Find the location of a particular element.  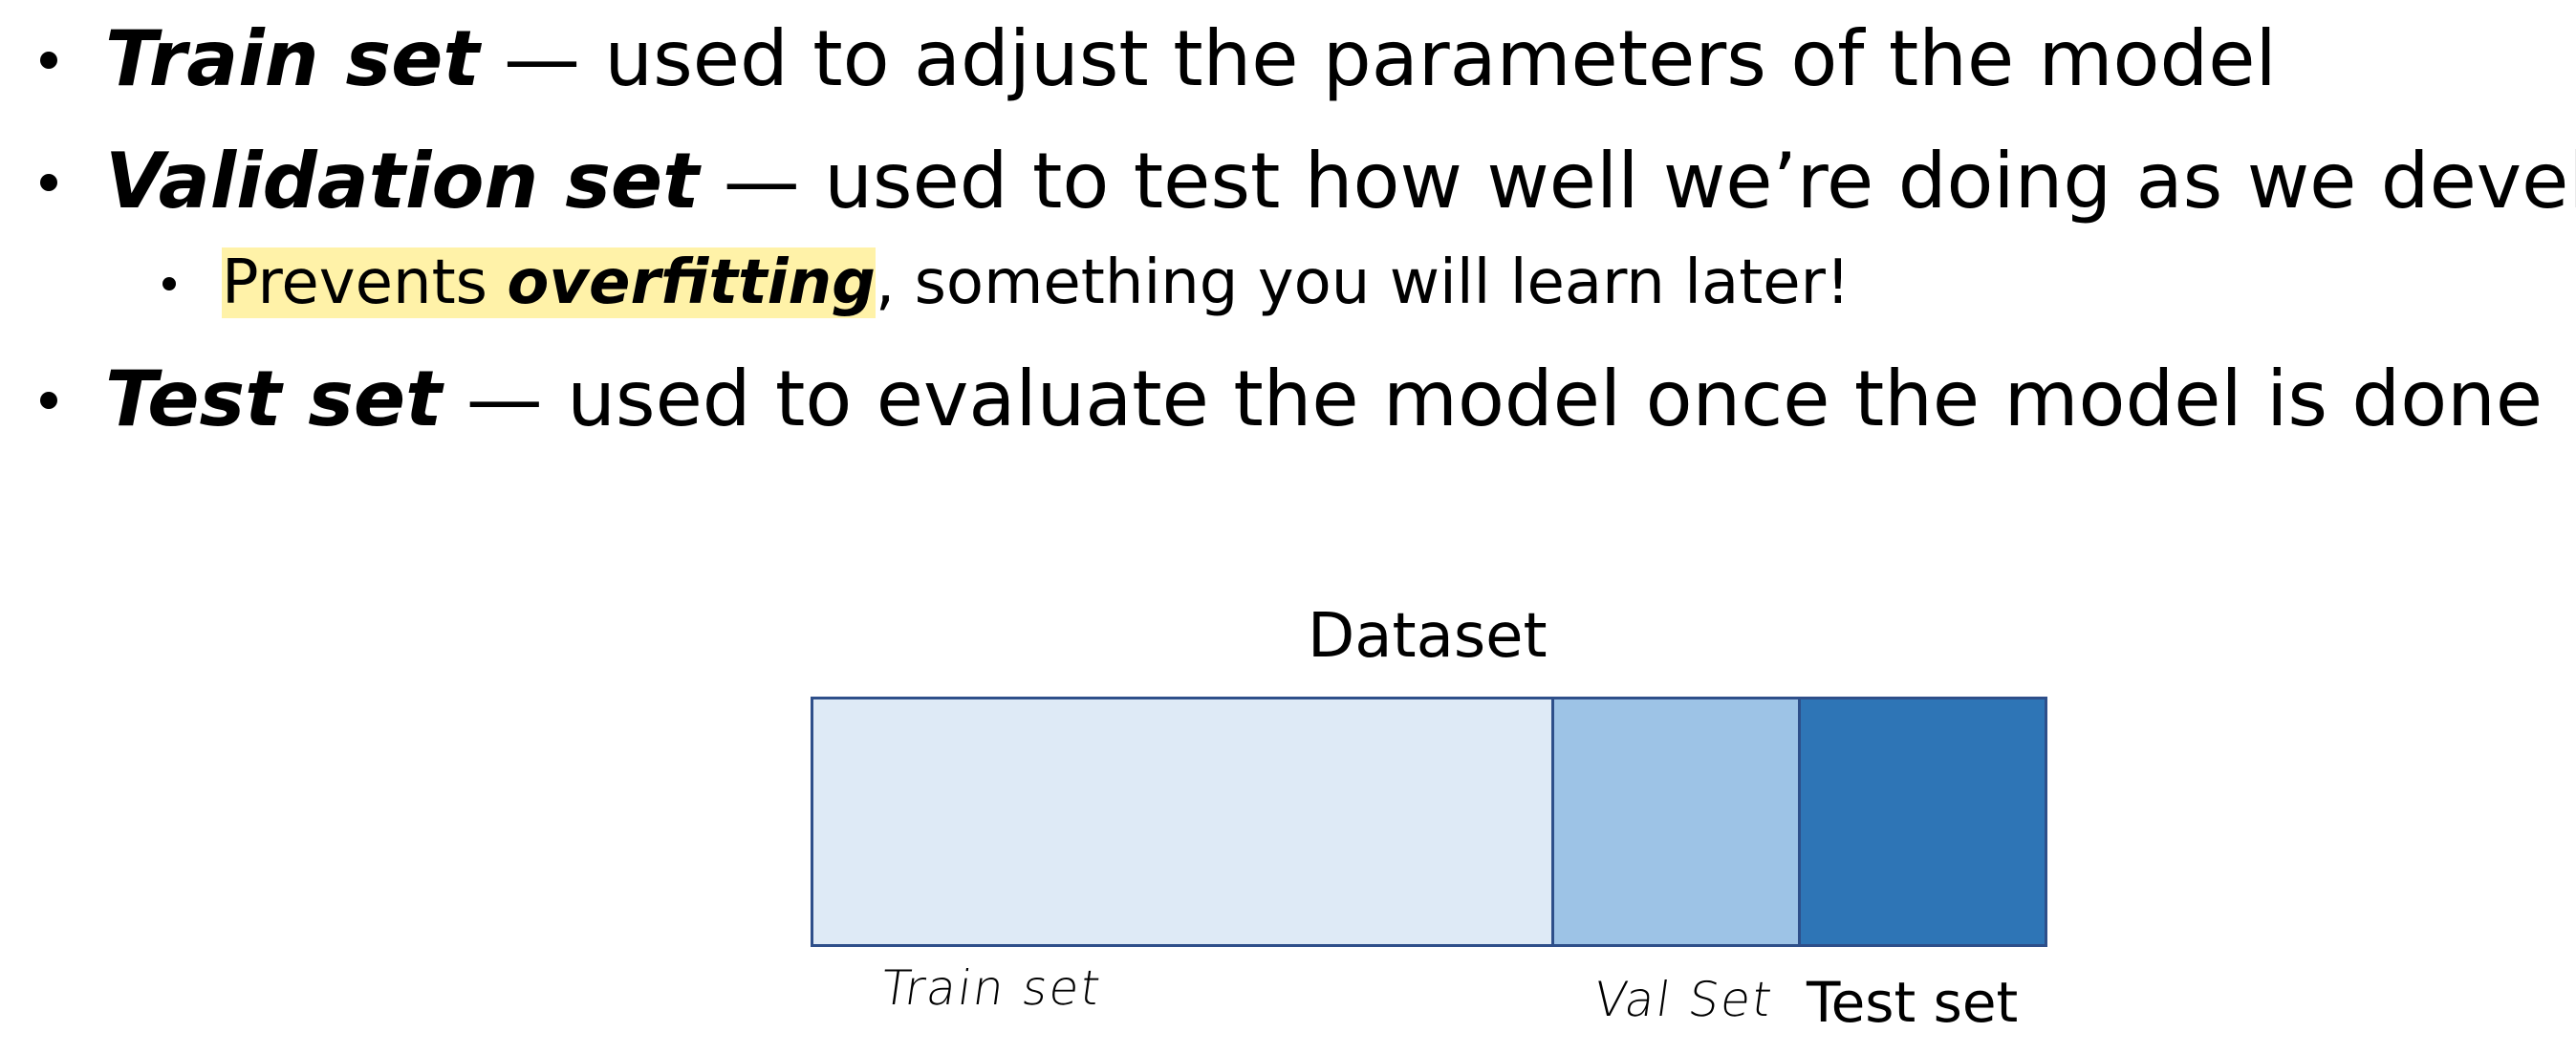

highlighted-text: Prevents overfitting is located at coordinates (549, 282).